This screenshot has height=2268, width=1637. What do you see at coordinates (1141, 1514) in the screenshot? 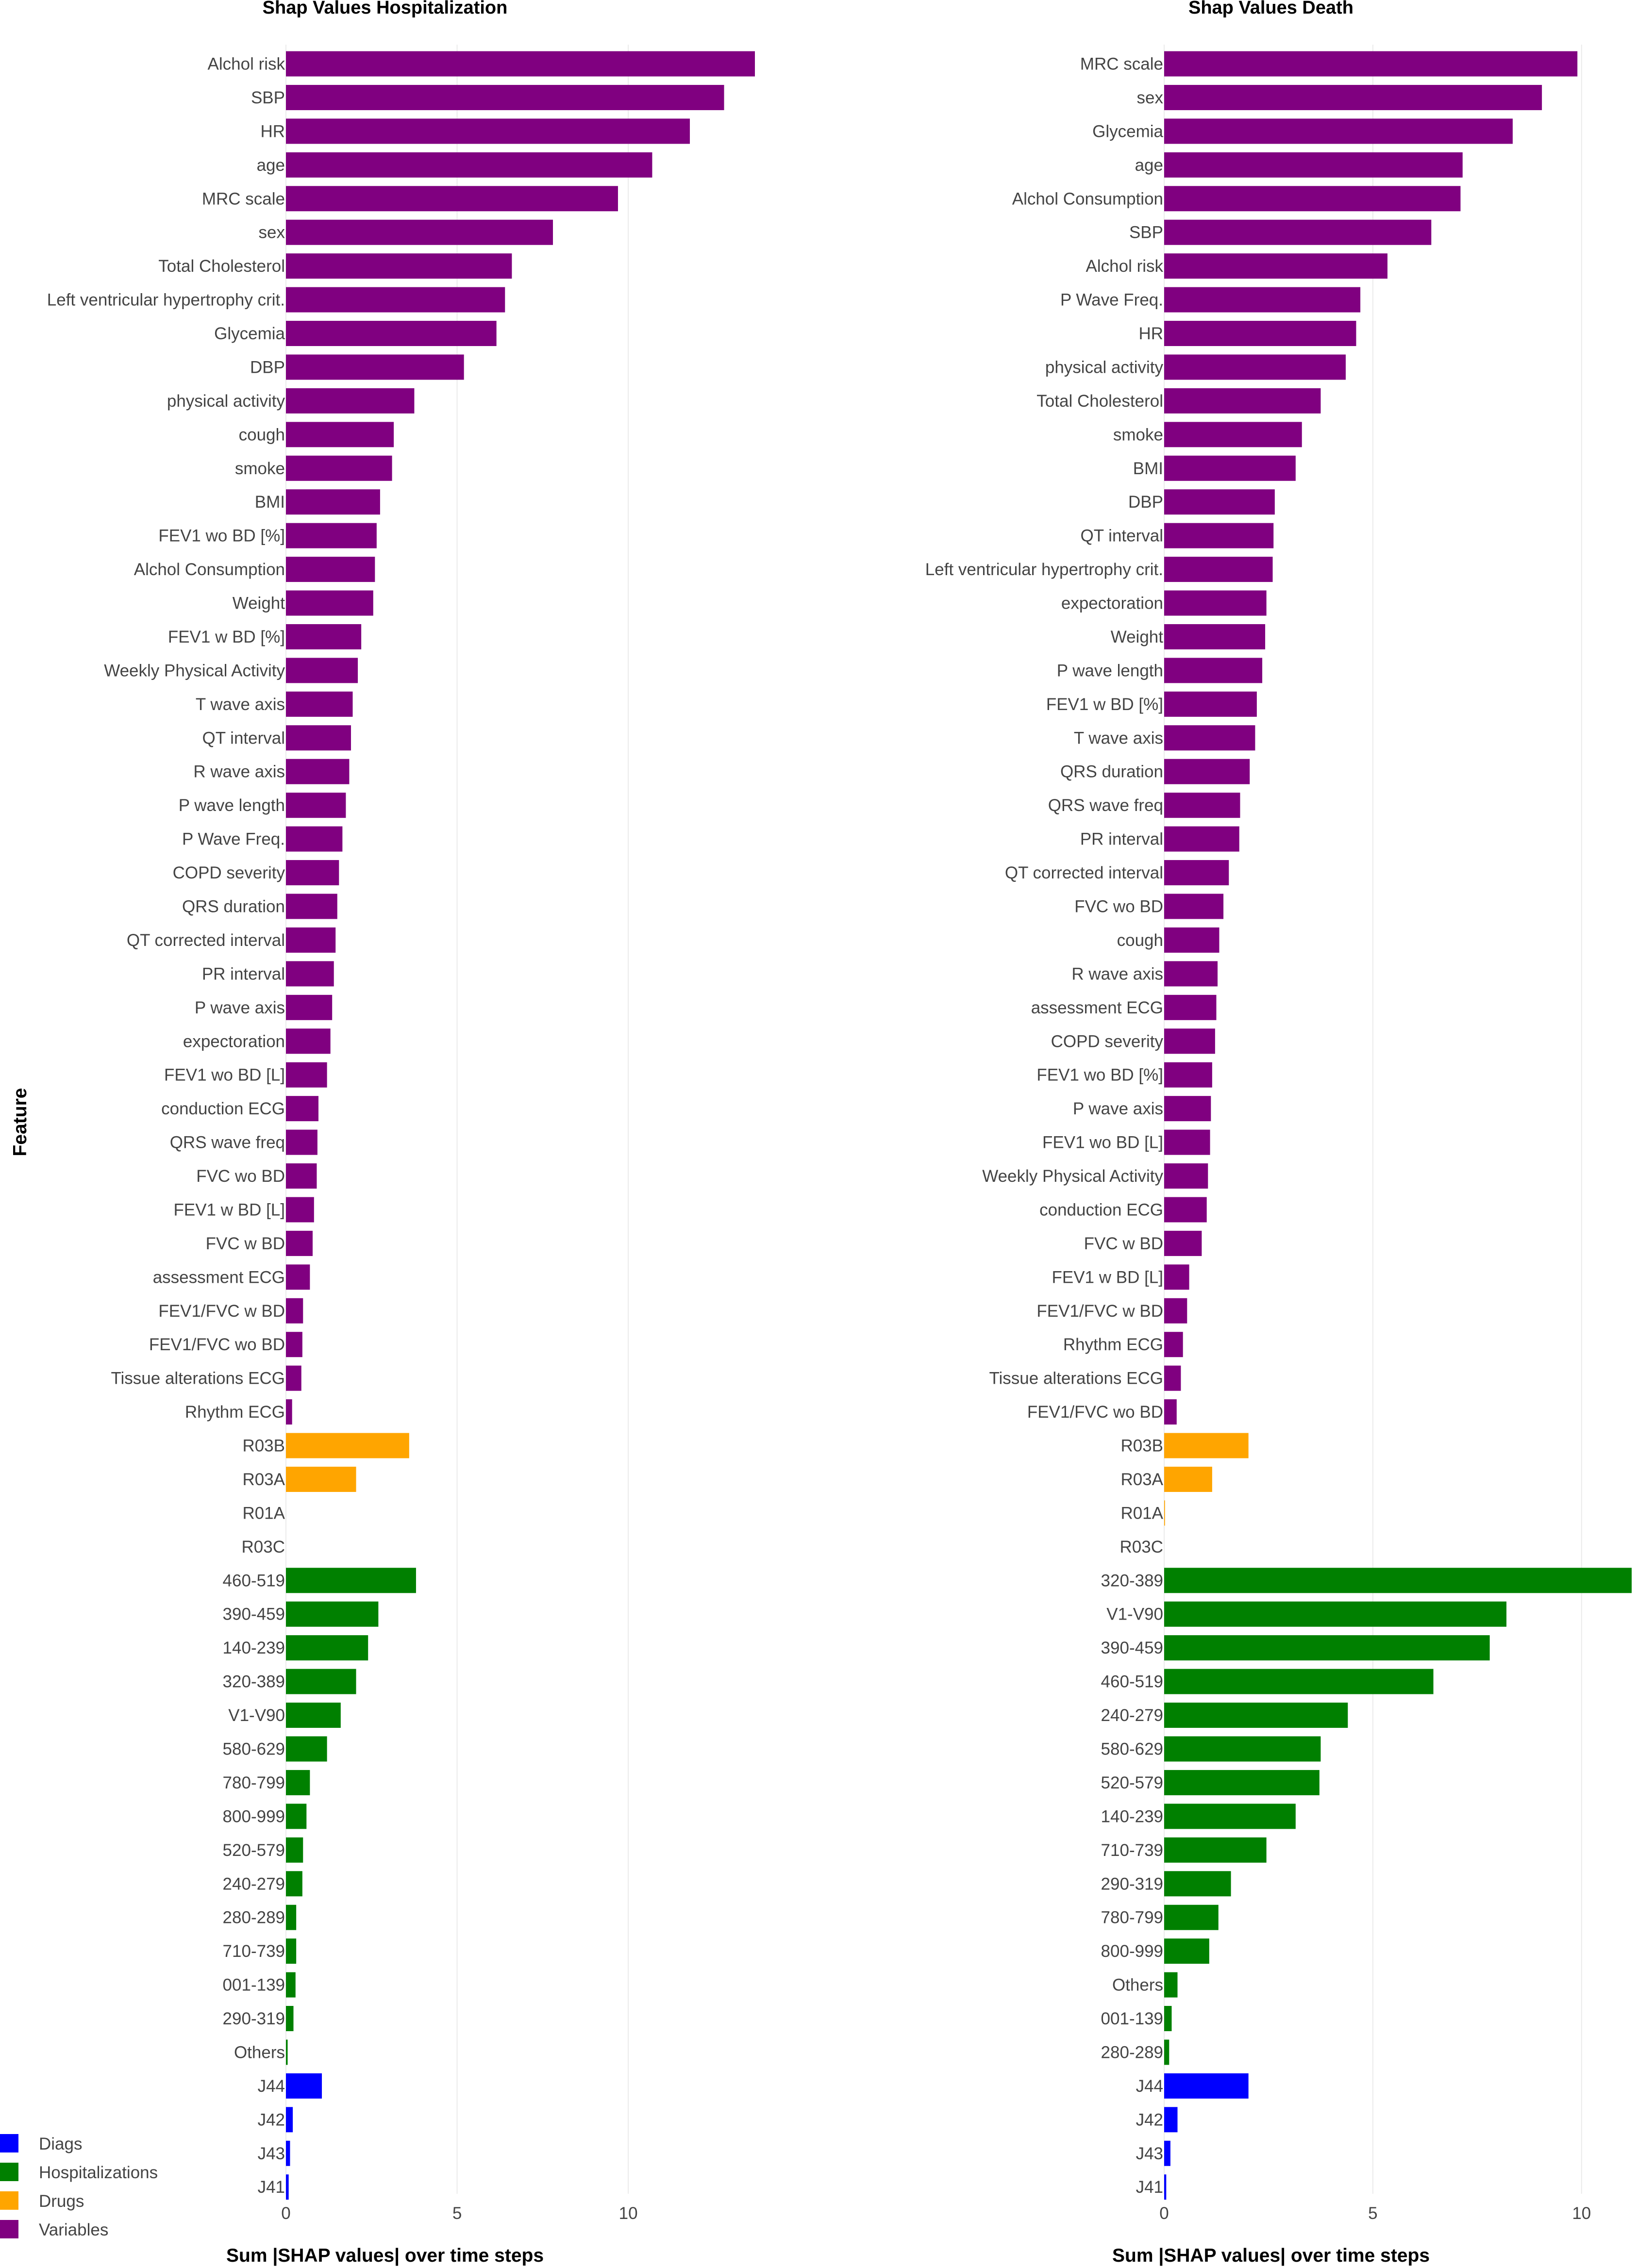
I see `death-feature-label: R01A` at bounding box center [1141, 1514].